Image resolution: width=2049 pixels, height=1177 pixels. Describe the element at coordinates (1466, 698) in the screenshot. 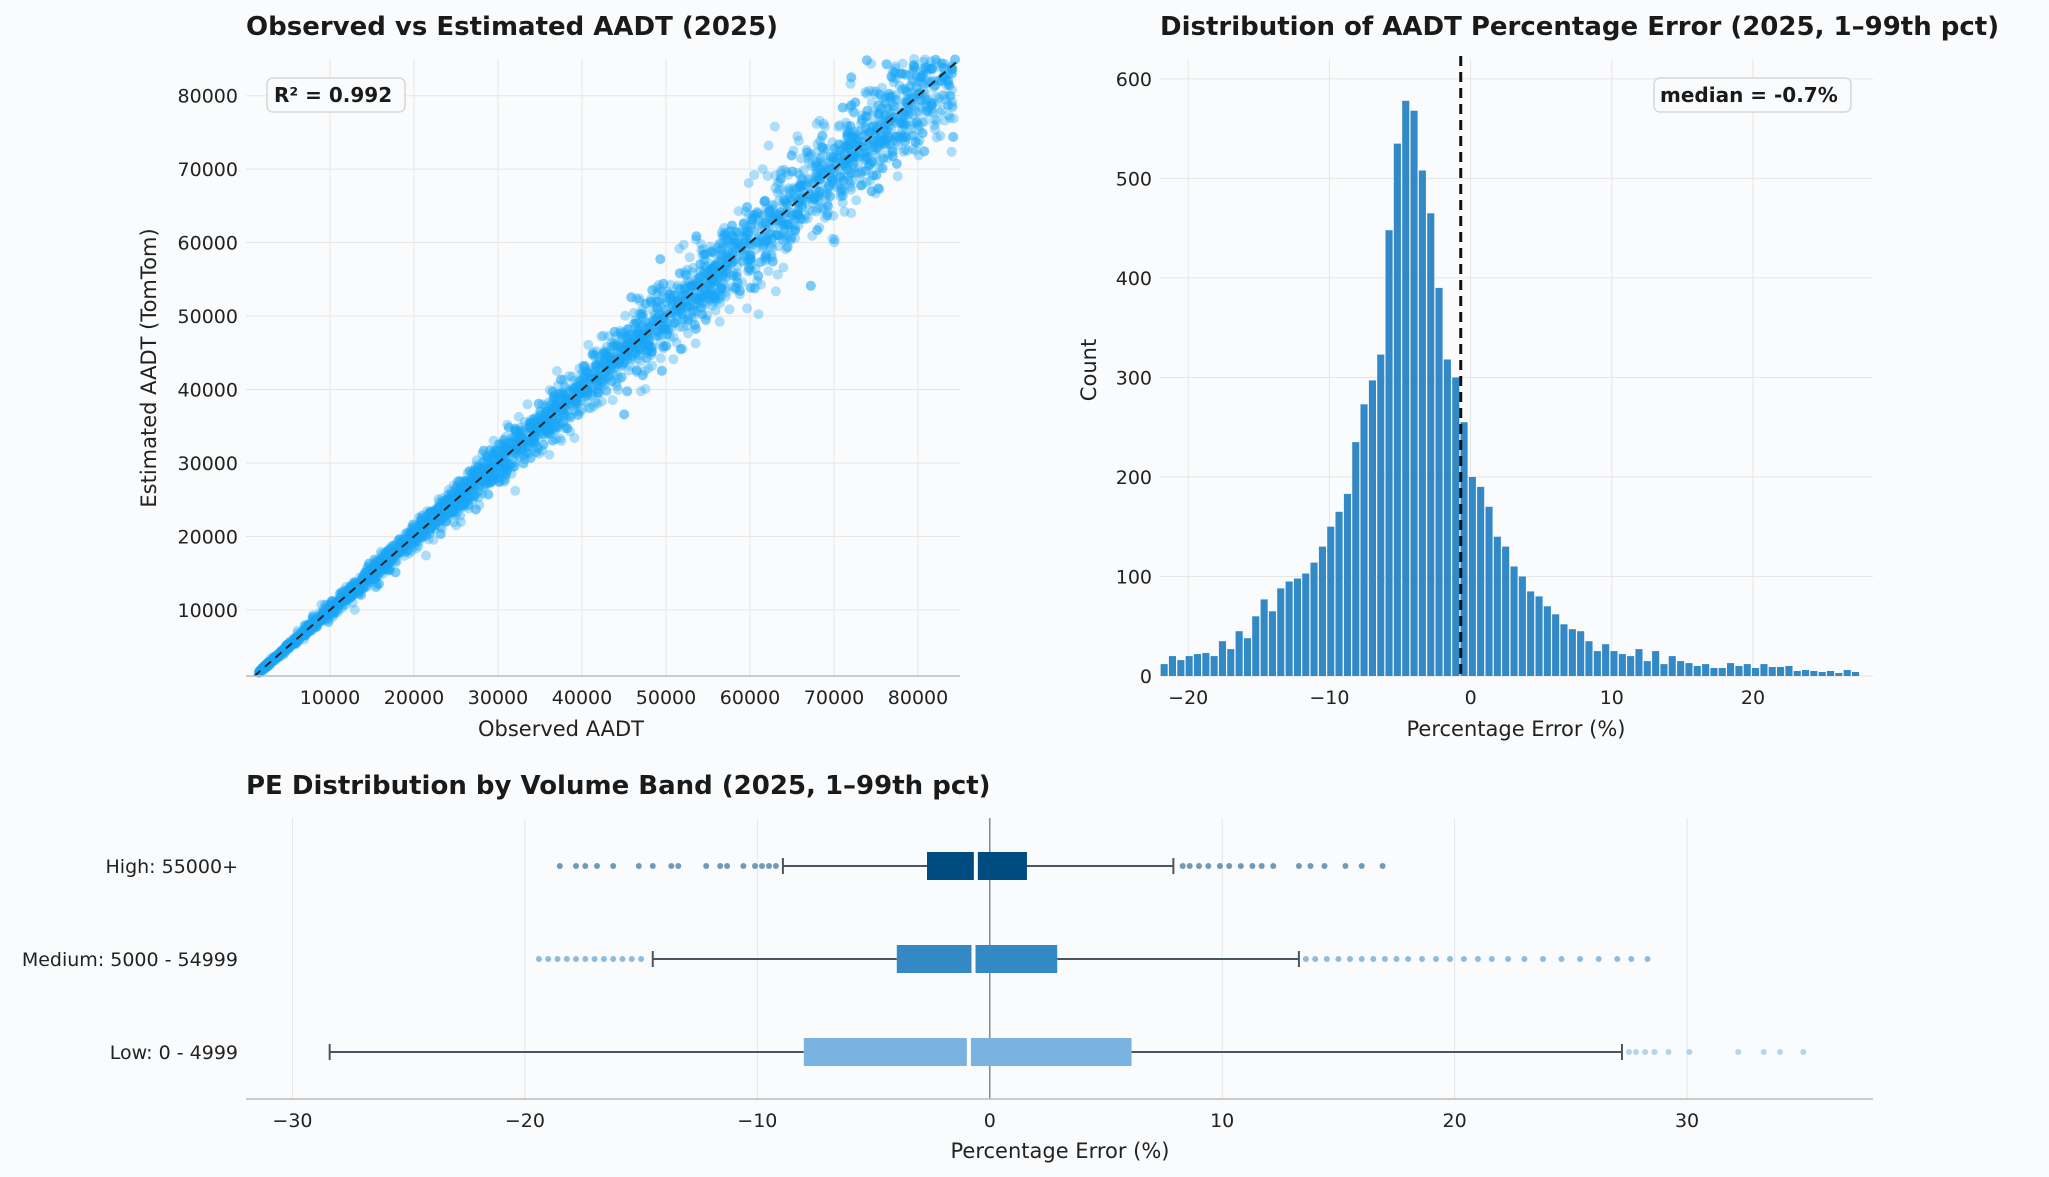

I see `histogram-x-ticks: −20 −10 0 10 20` at that location.